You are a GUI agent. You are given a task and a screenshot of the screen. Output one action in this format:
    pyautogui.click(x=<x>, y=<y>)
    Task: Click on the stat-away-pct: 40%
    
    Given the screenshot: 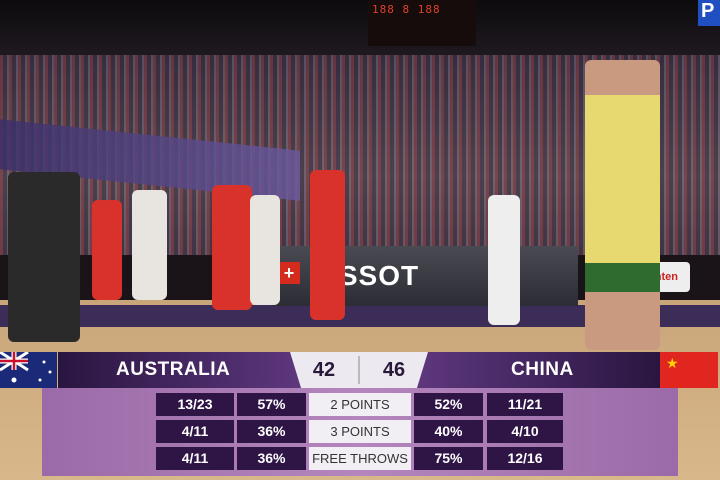 What is the action you would take?
    pyautogui.click(x=448, y=431)
    